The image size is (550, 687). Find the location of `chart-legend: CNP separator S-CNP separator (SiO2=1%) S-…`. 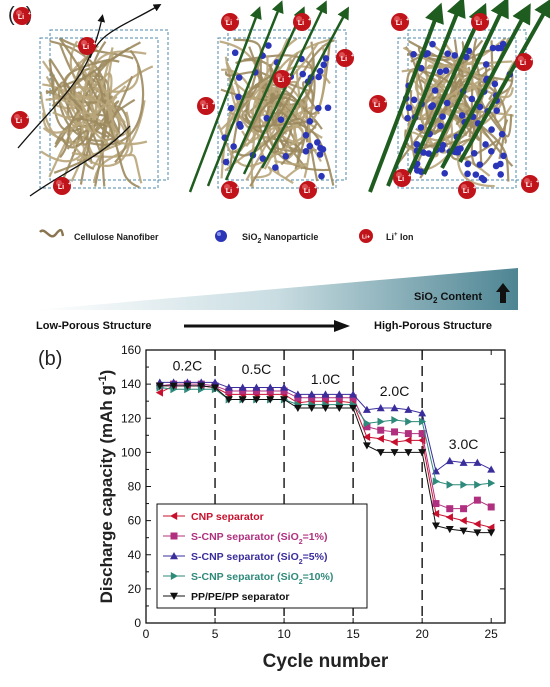

chart-legend: CNP separator S-CNP separator (SiO2=1%) S-… is located at coordinates (262, 556).